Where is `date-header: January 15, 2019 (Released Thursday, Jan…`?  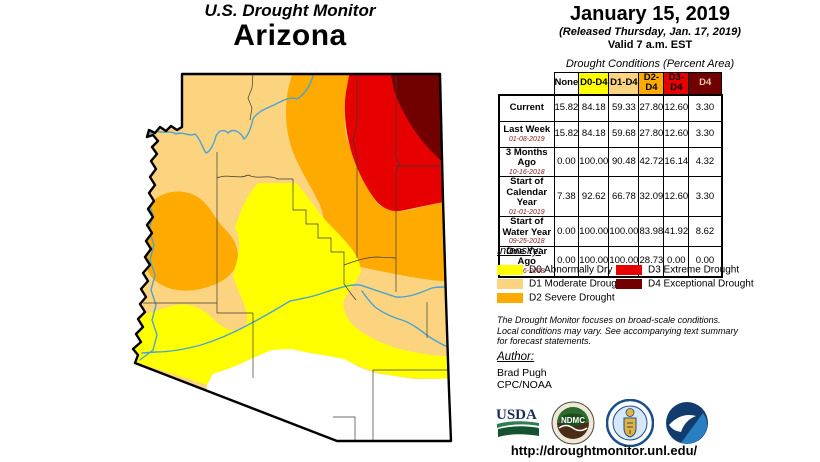
date-header: January 15, 2019 (Released Thursday, Jan… is located at coordinates (650, 27).